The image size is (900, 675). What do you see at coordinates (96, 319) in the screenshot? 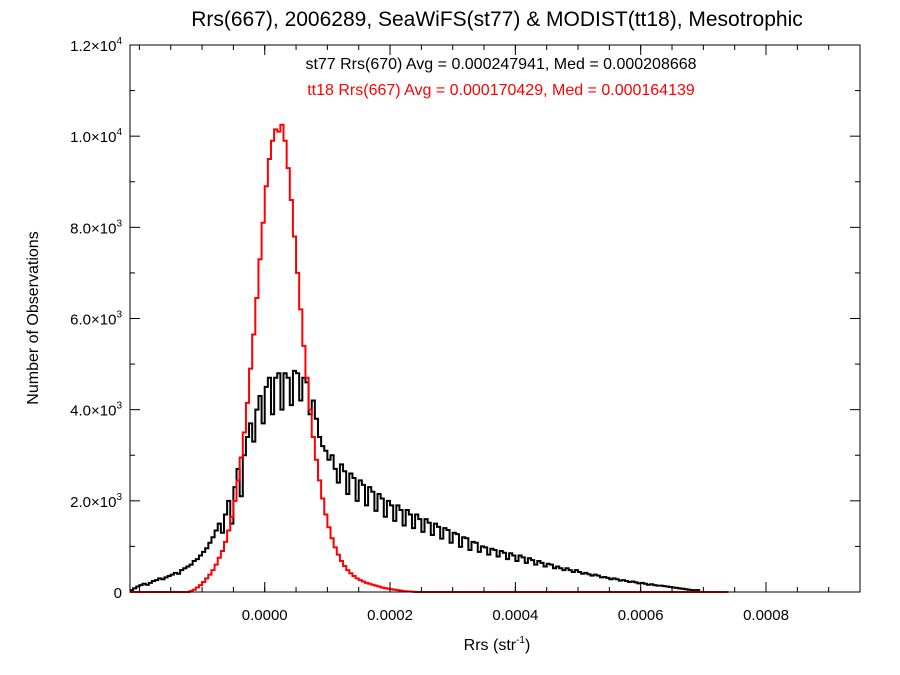
I see `y-tick-label-3: 6.0×10³` at bounding box center [96, 319].